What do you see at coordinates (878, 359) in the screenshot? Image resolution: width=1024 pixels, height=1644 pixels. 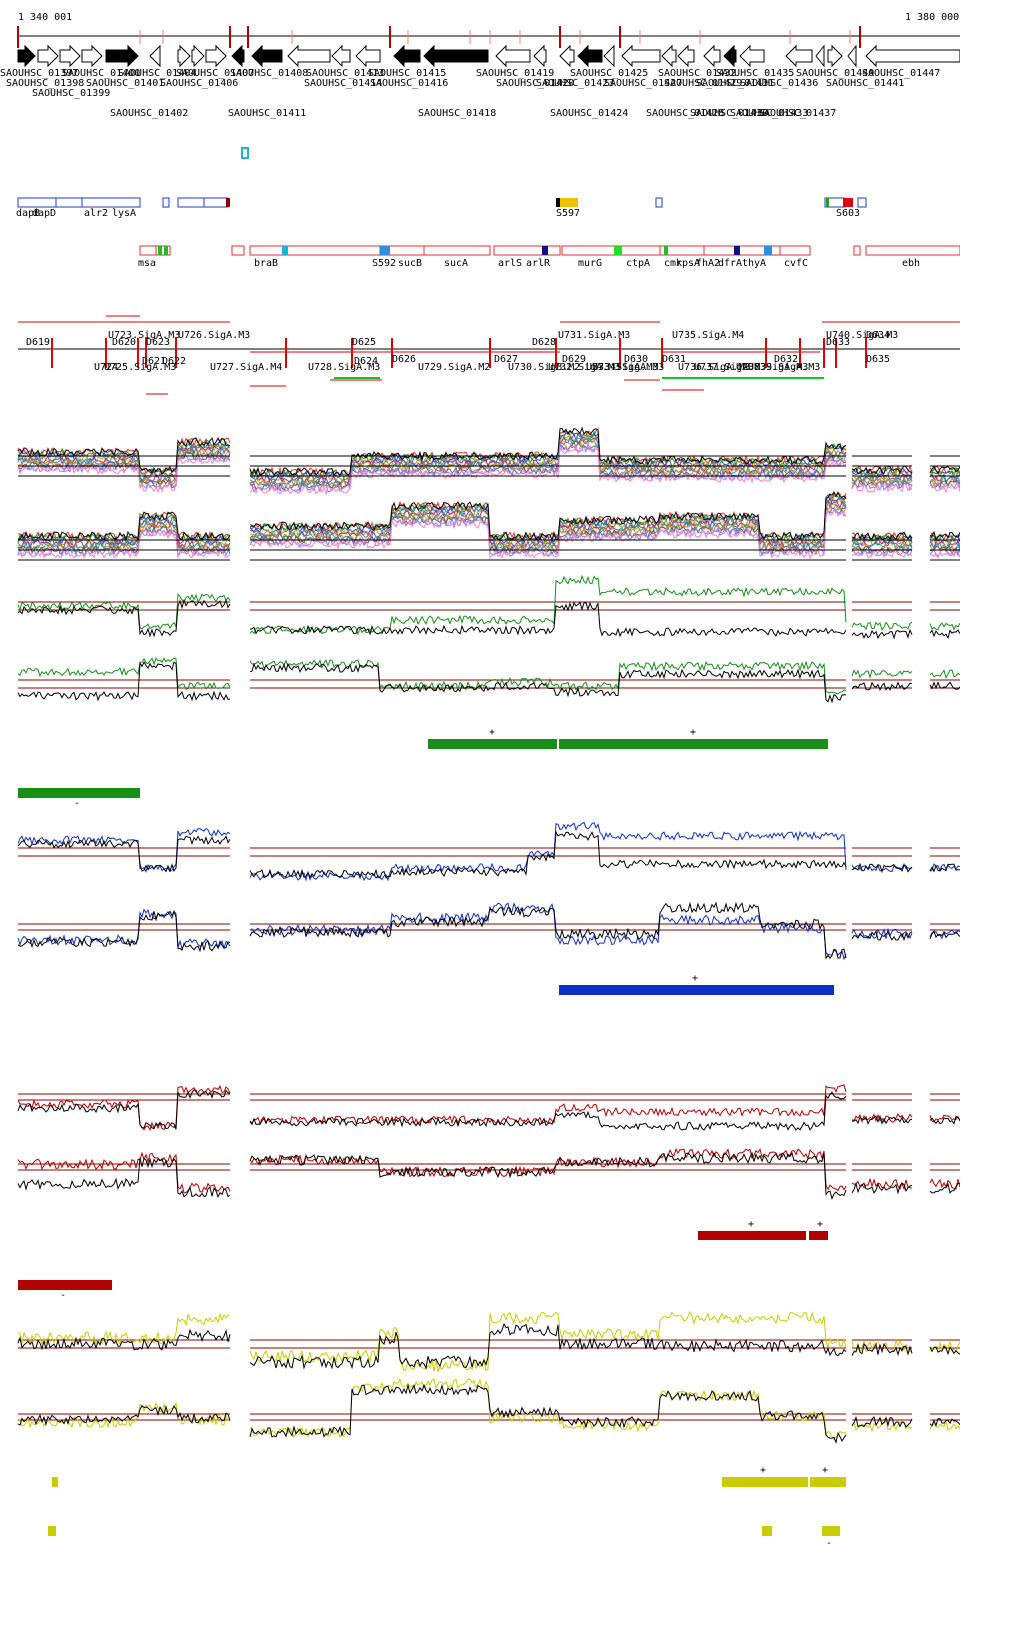 I see `region-label: D635` at bounding box center [878, 359].